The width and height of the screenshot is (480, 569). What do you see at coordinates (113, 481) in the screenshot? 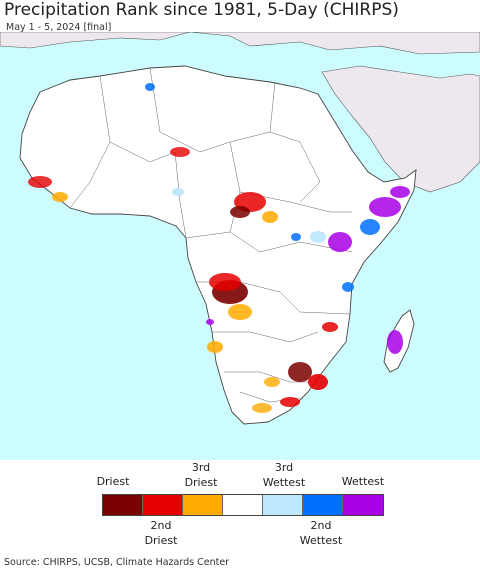
I see `legend-label-driest: Driest` at bounding box center [113, 481].